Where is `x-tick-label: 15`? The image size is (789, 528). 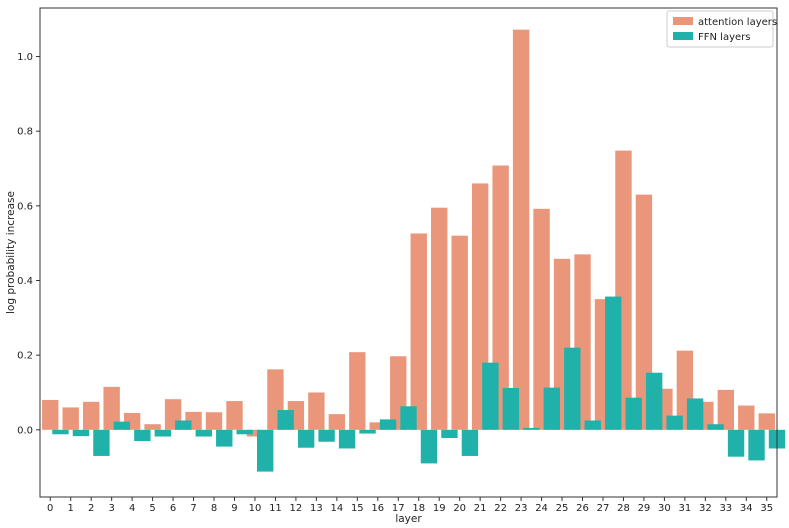 x-tick-label: 15 is located at coordinates (357, 508).